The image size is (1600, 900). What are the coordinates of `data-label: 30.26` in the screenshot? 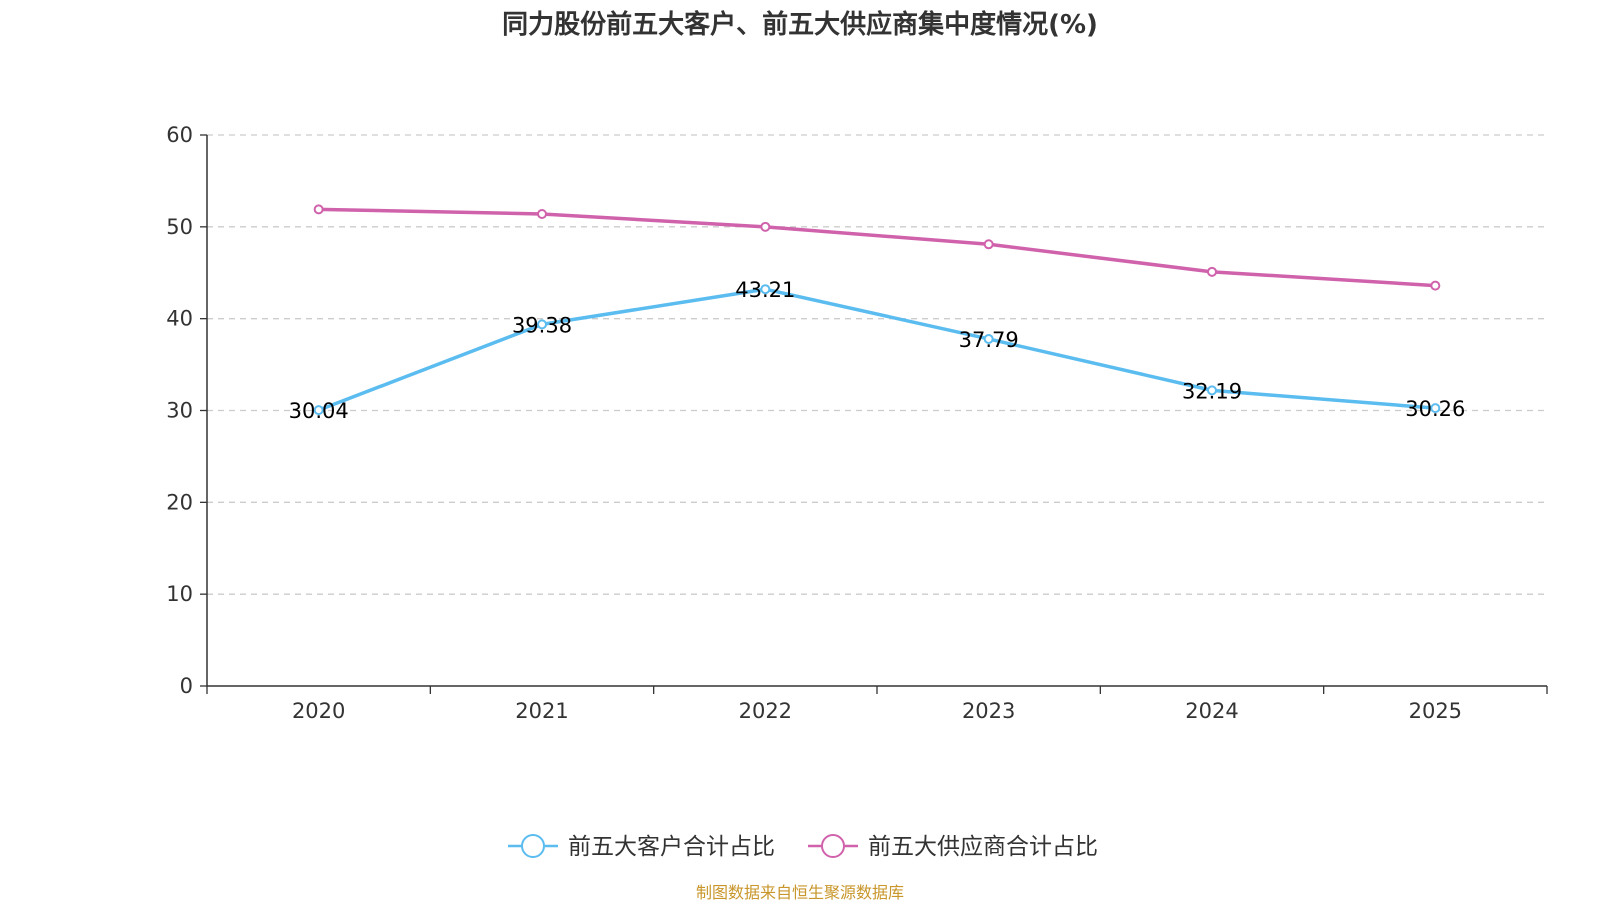 It's located at (1435, 409).